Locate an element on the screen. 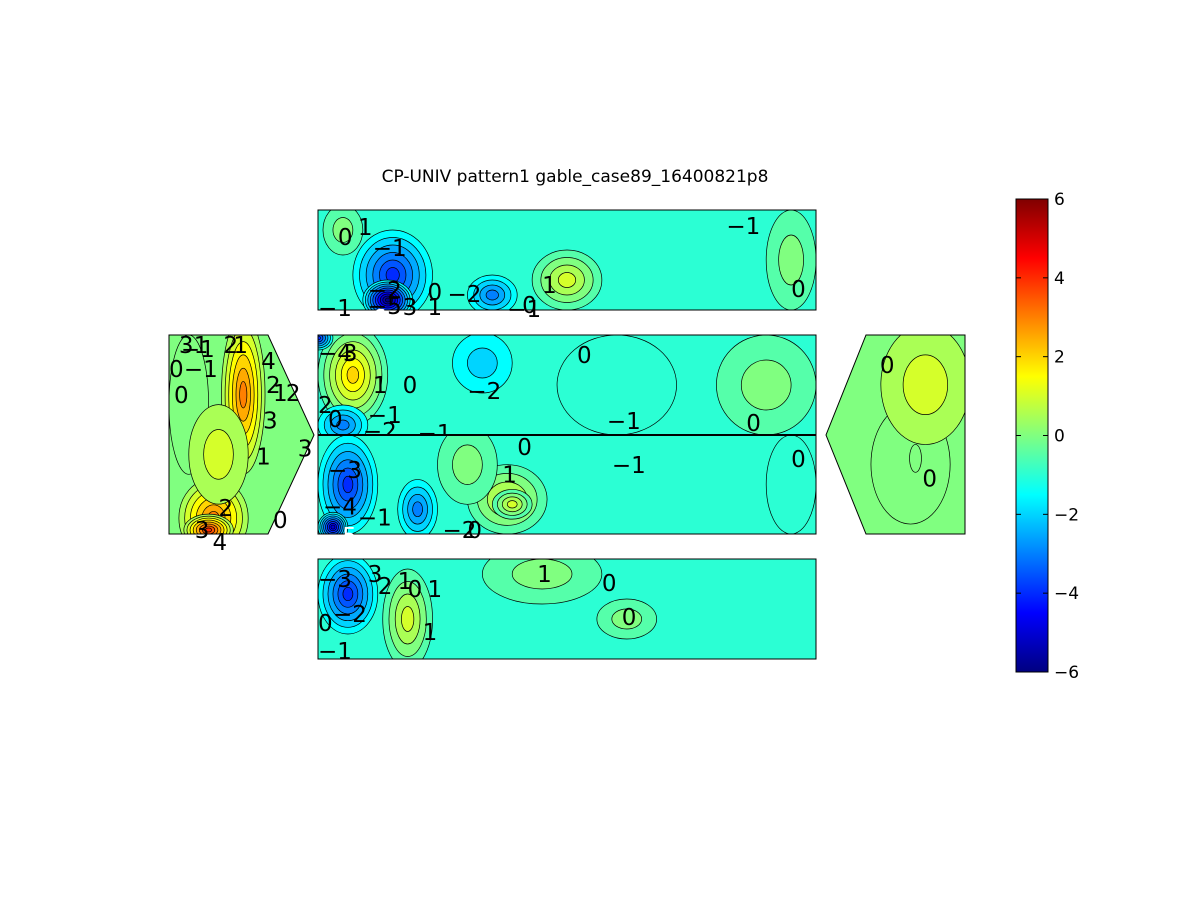 The height and width of the screenshot is (901, 1201). roof-top-panel is located at coordinates (567, 260).